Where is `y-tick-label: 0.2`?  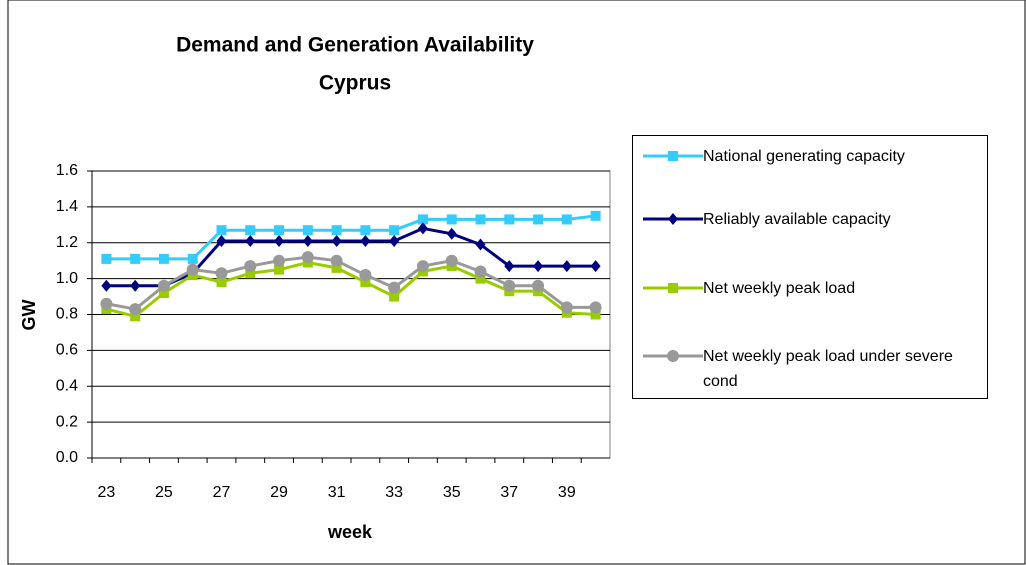 y-tick-label: 0.2 is located at coordinates (67, 421).